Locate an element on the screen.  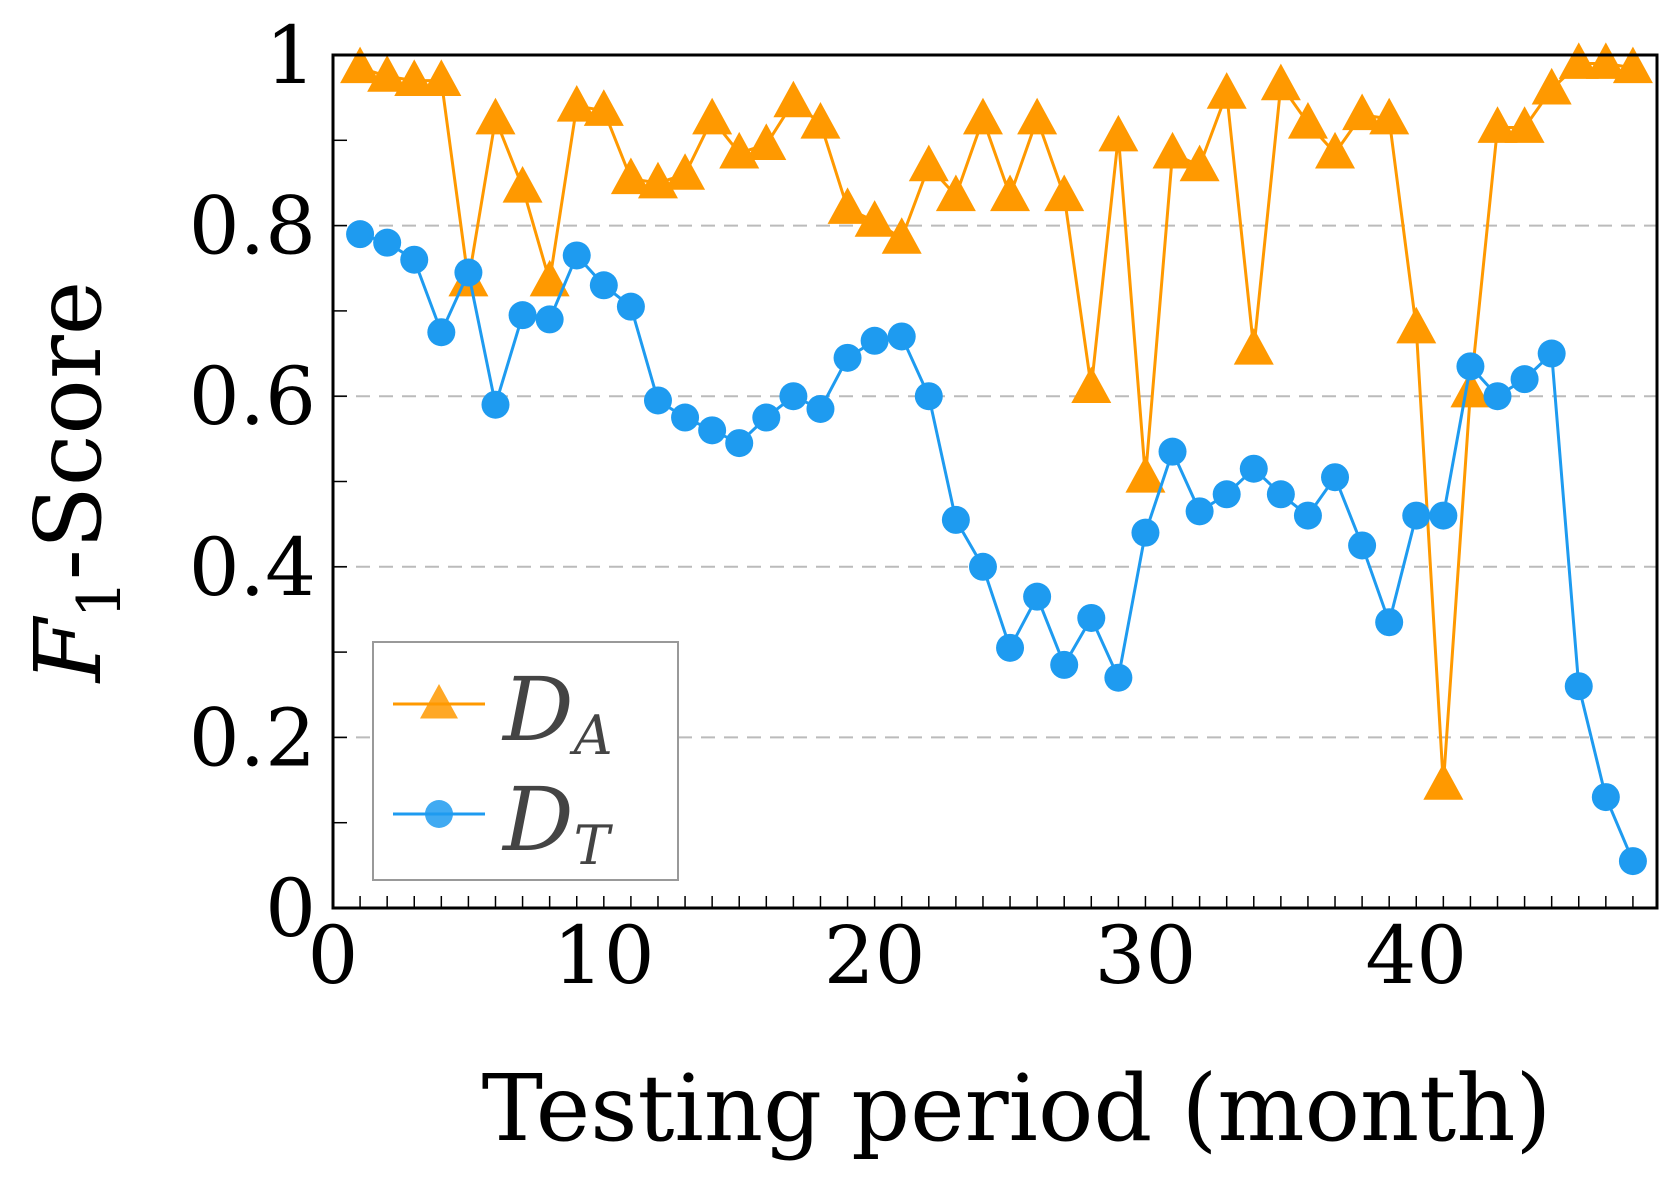
y-tick-label: 0.6 is located at coordinates (252, 396).